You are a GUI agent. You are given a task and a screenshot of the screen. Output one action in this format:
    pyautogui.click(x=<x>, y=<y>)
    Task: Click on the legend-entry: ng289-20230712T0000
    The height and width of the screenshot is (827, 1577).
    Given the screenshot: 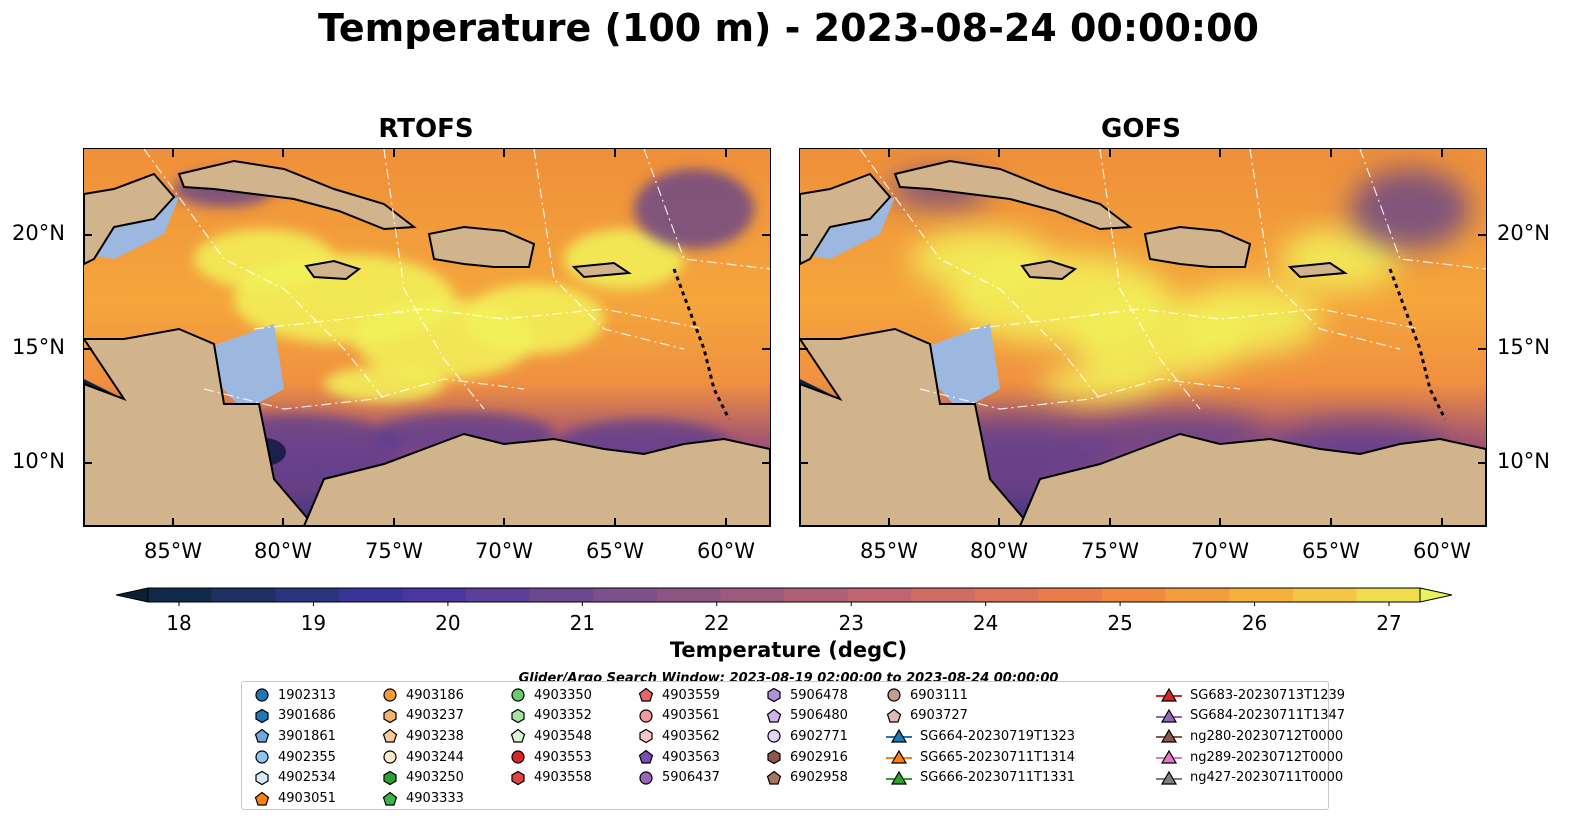 What is the action you would take?
    pyautogui.click(x=1249, y=757)
    